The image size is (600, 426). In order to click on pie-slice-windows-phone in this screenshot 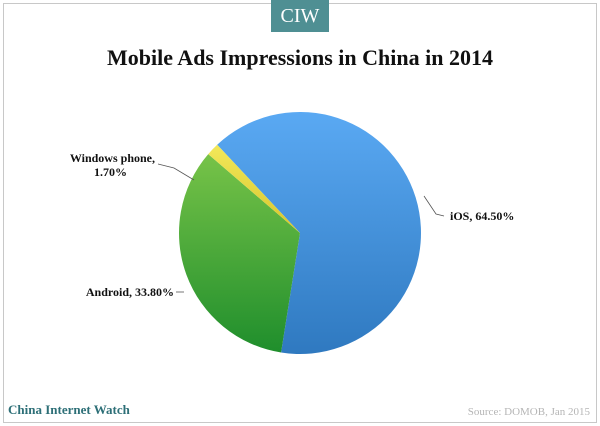, I will do `click(254, 188)`.